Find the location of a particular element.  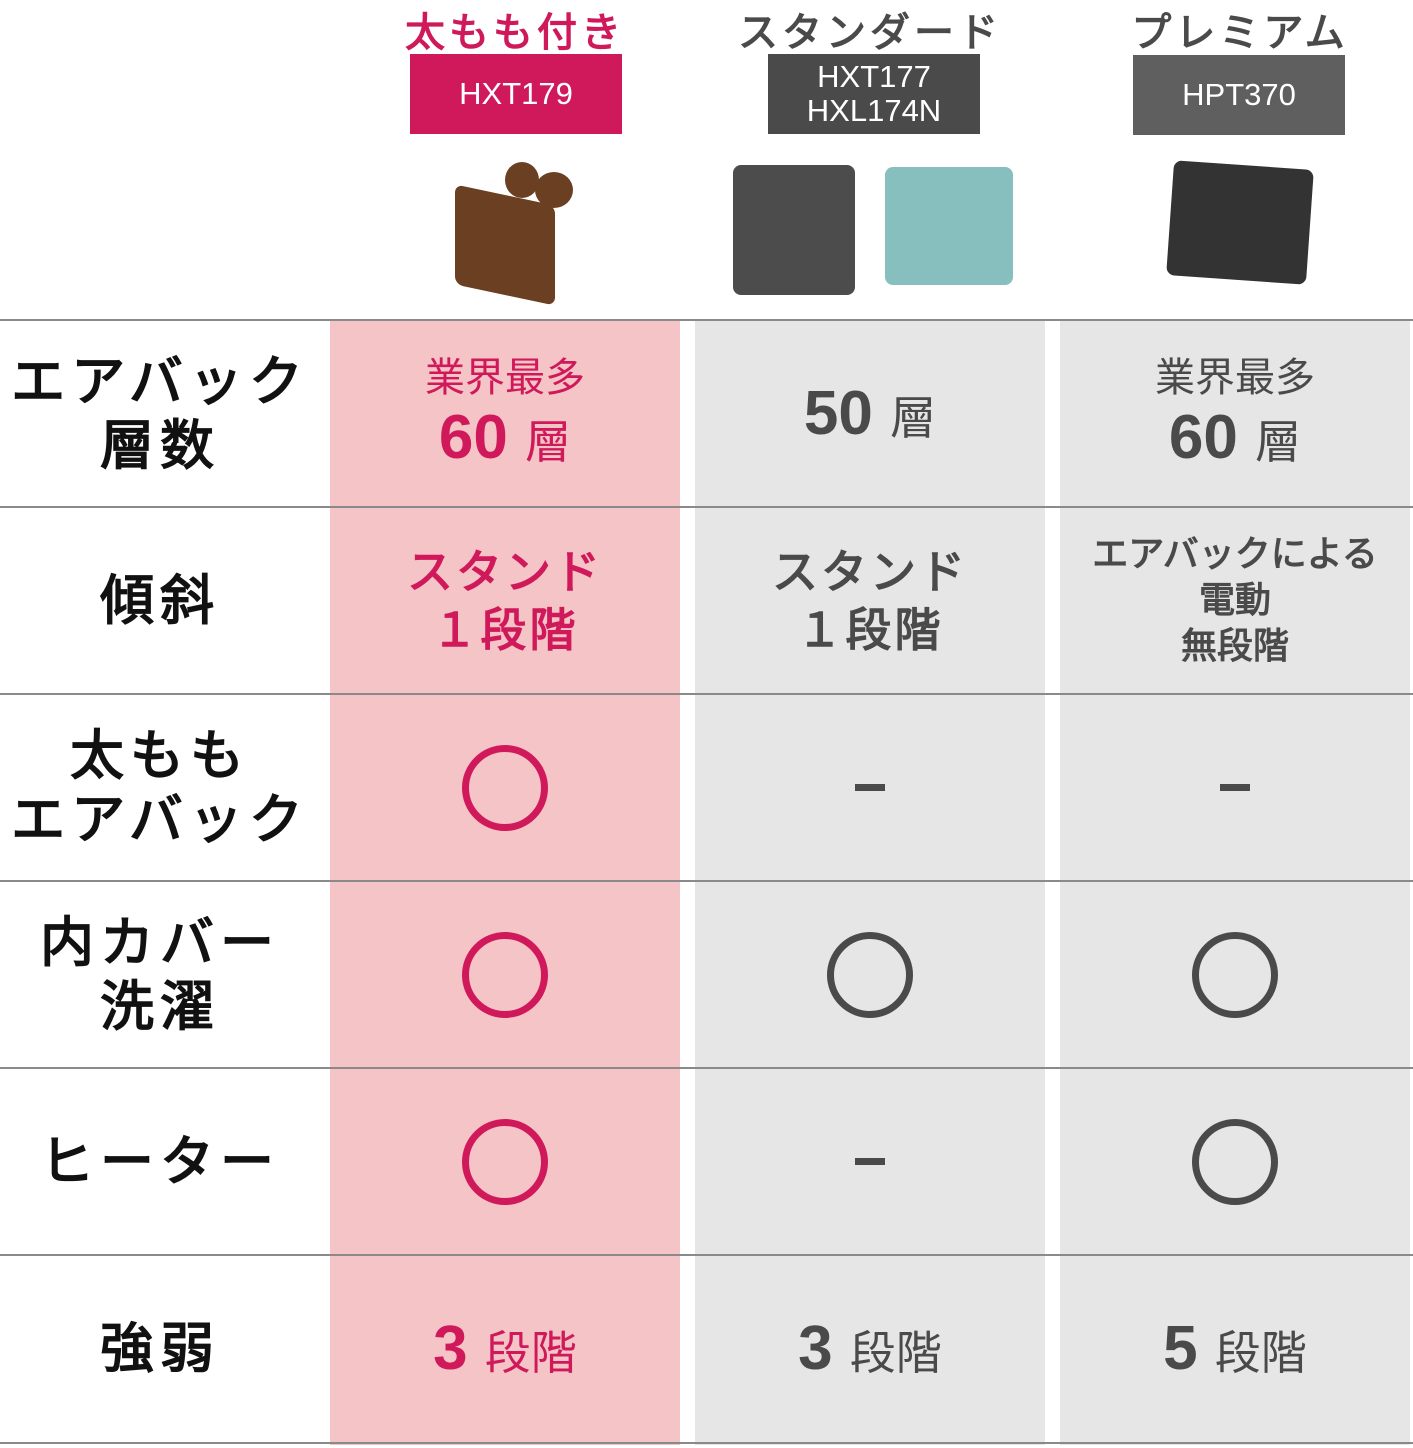

row-label-line: 強弱 is located at coordinates (160, 1348).